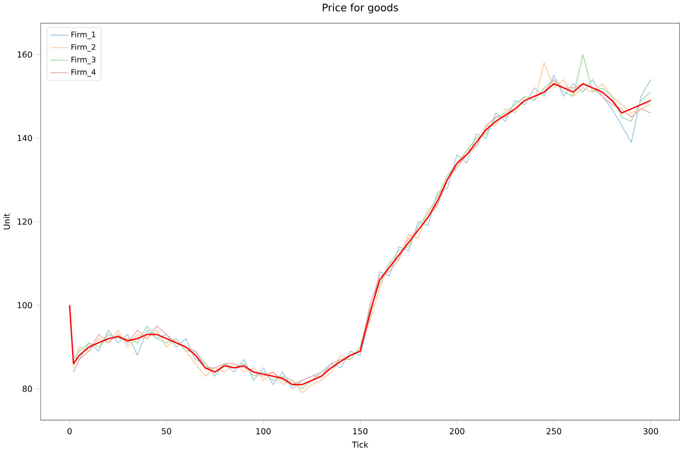 Image resolution: width=680 pixels, height=451 pixels. I want to click on y-tick-label: 120, so click(25, 221).